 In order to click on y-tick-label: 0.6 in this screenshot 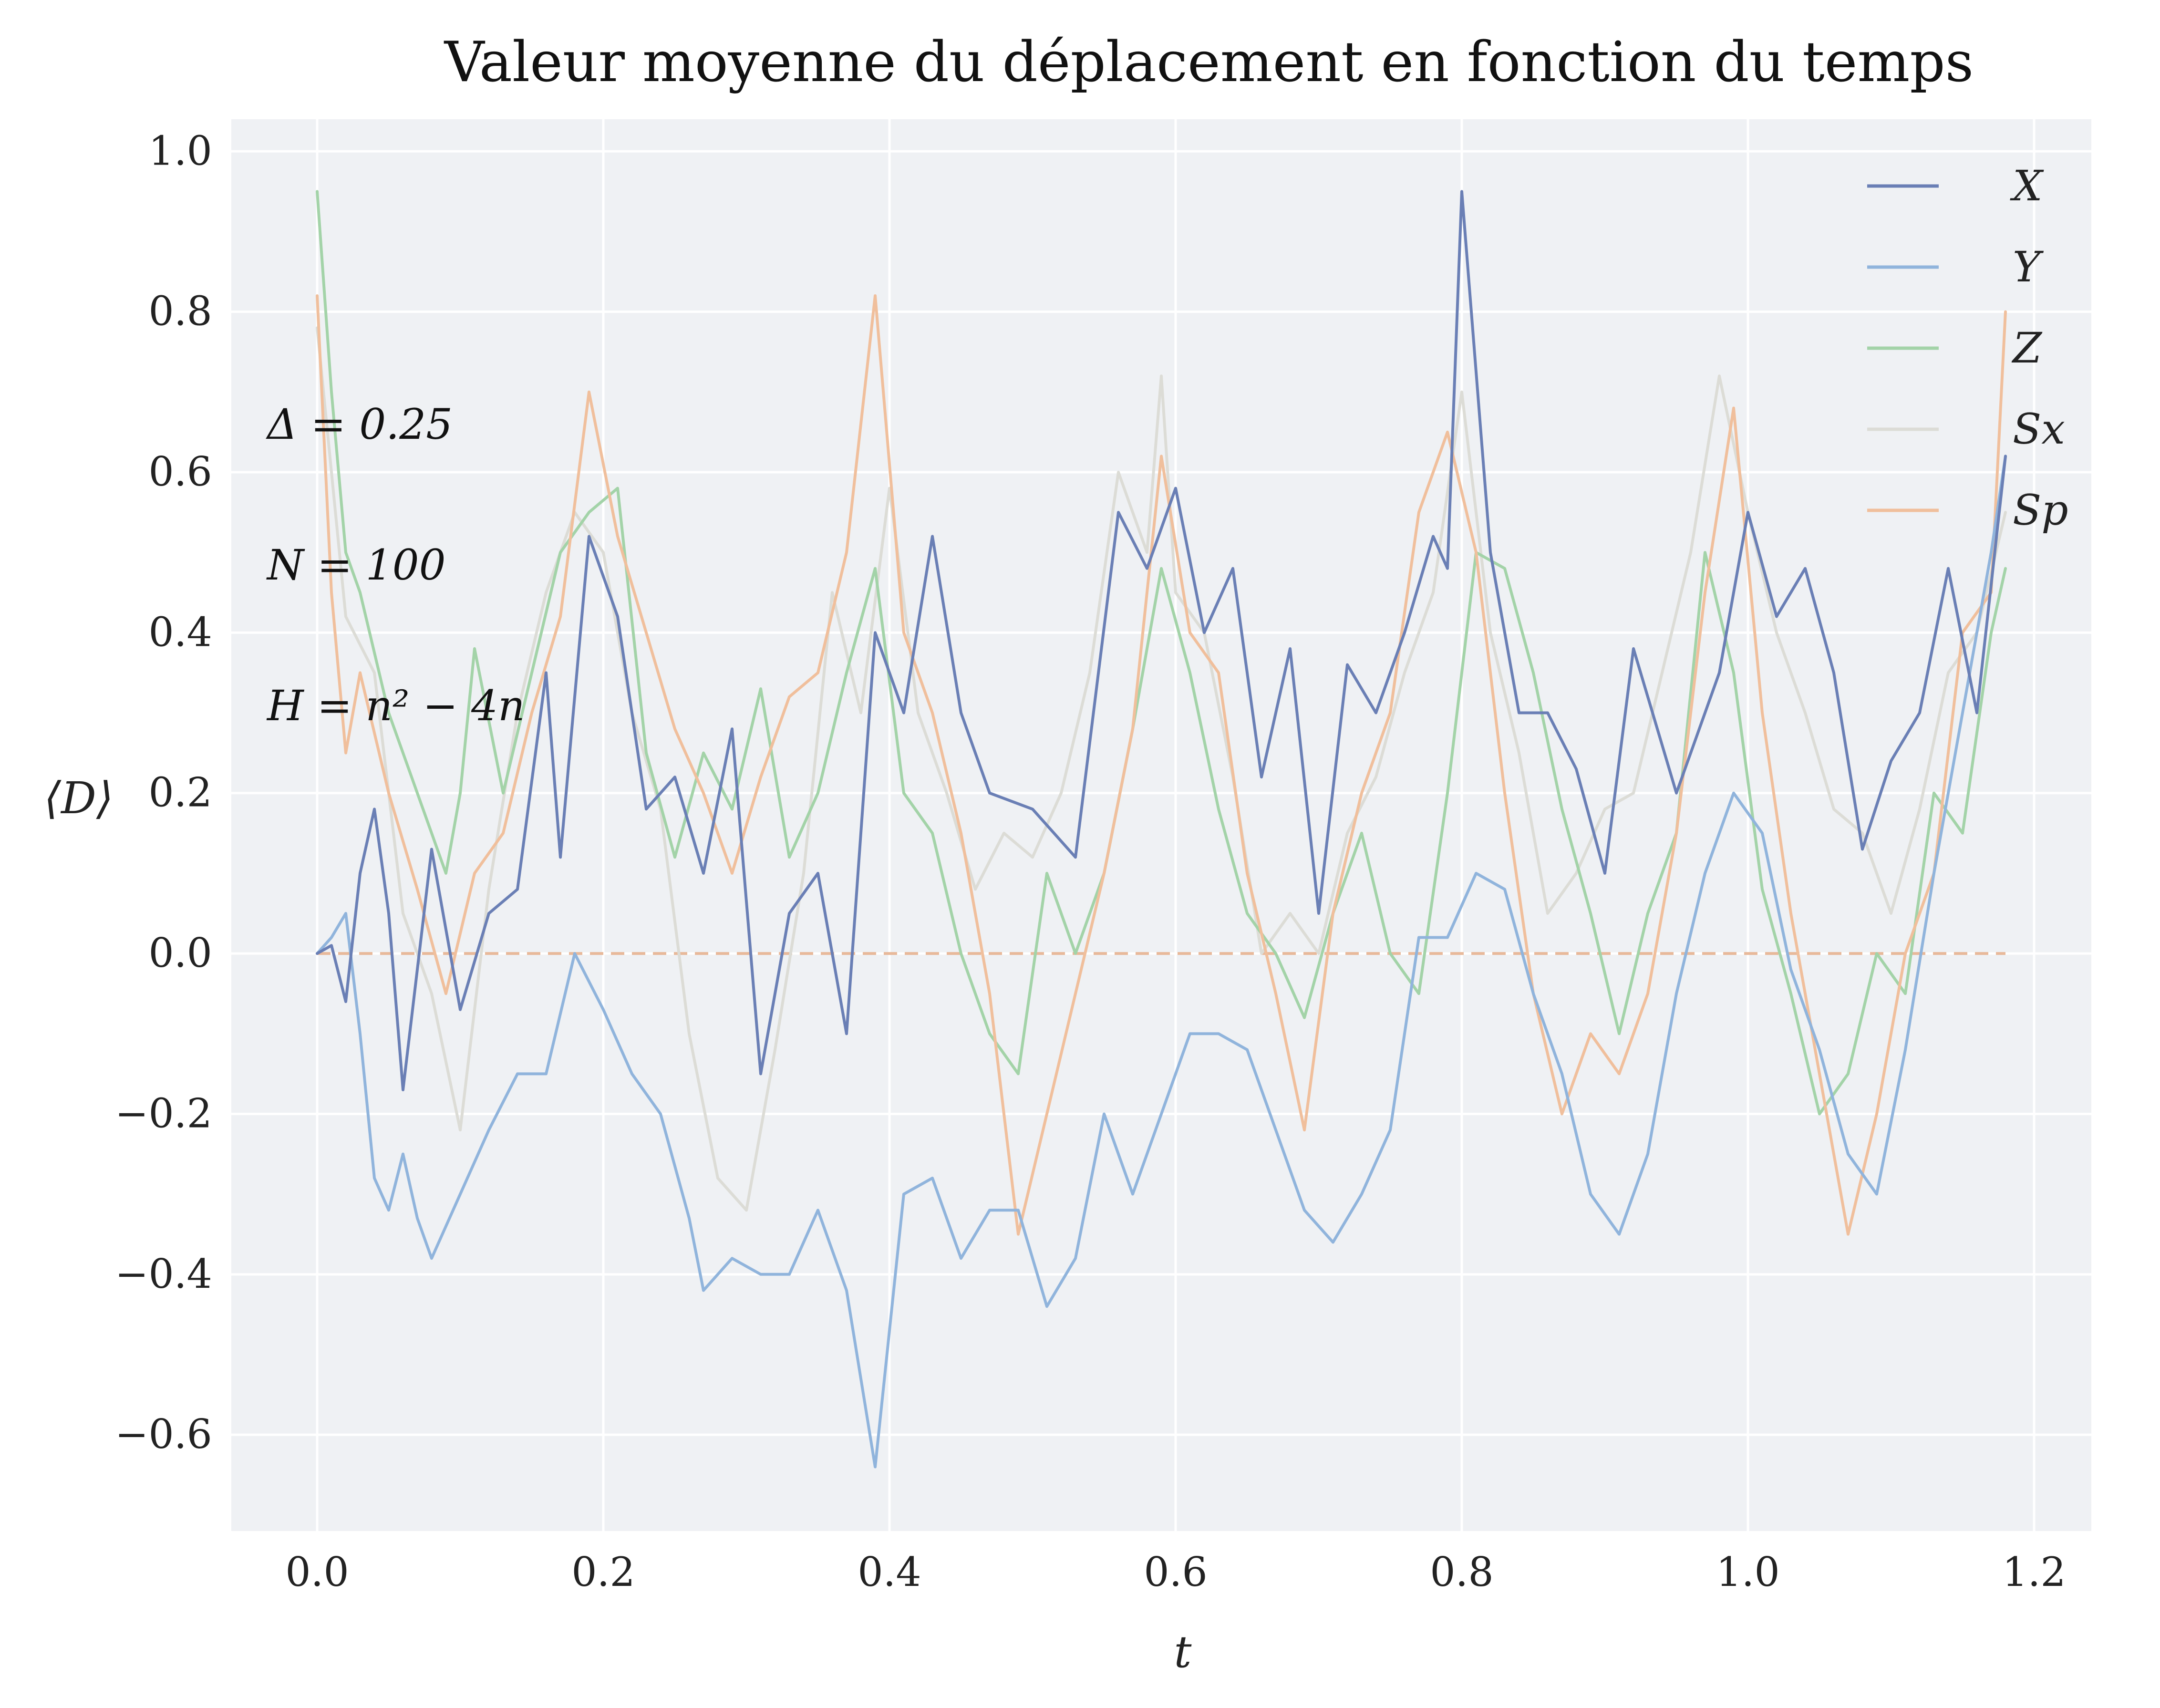, I will do `click(180, 471)`.